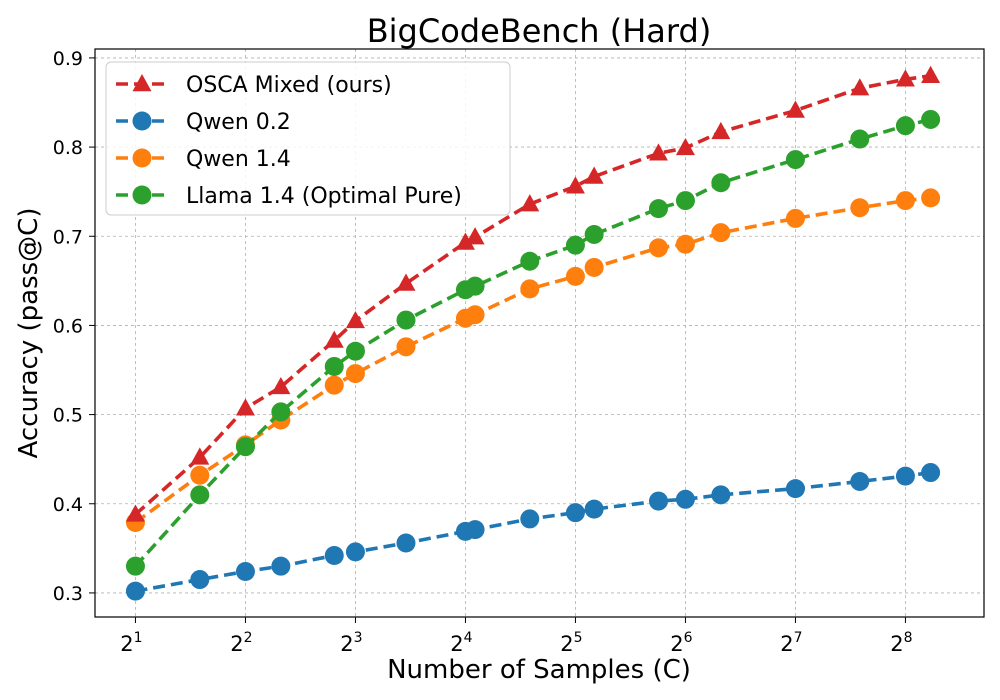 The width and height of the screenshot is (1000, 700). Describe the element at coordinates (571, 643) in the screenshot. I see `x-tick-label: 25` at that location.